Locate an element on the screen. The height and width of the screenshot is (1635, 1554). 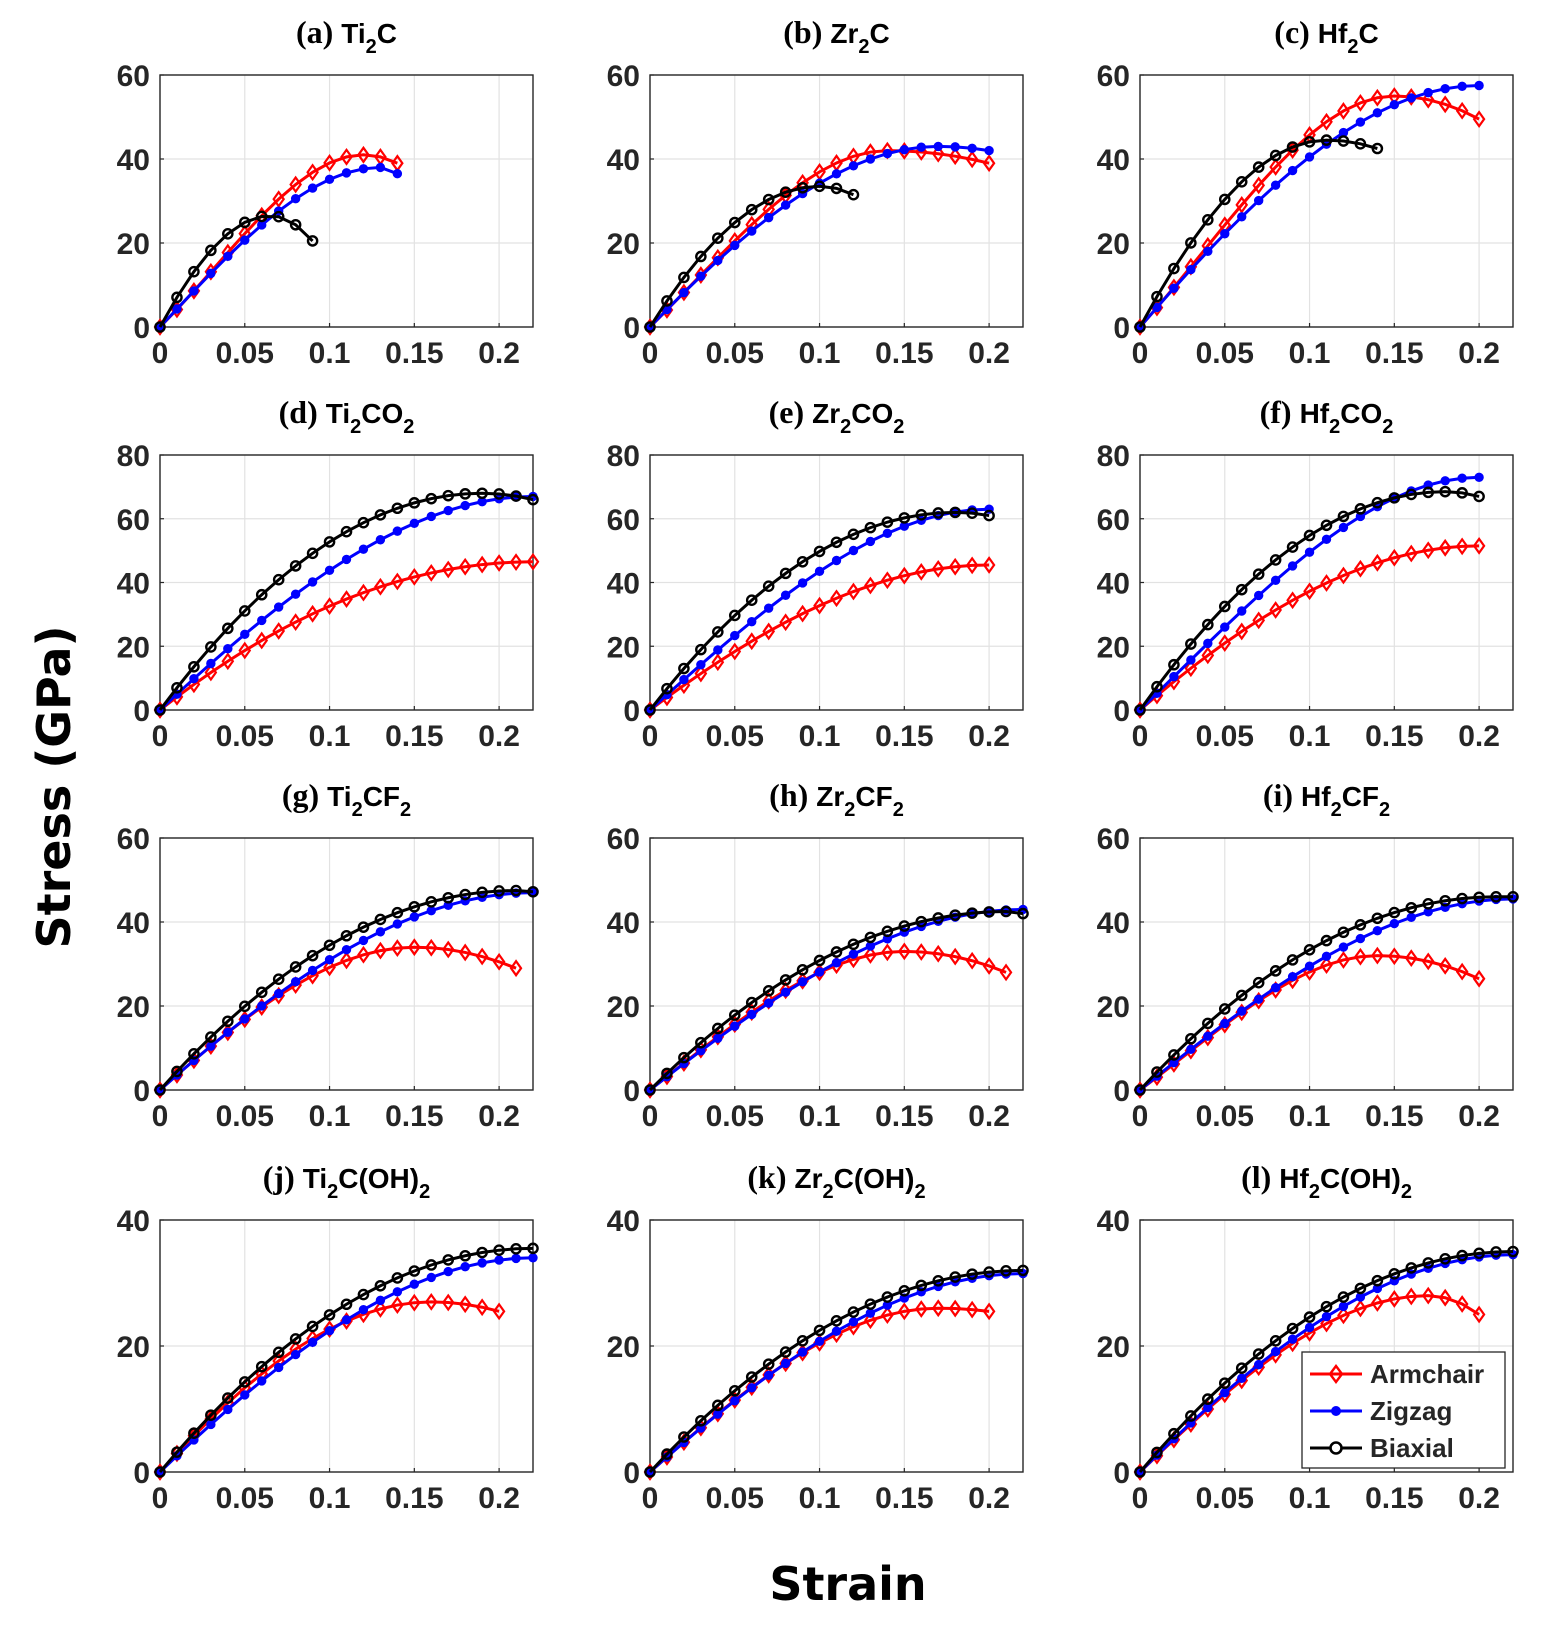
panel-j: 0 0.05 0.1 0.15 0.2 0 20 40 (j) Ti2C(OH)2 is located at coordinates (328, 1337).